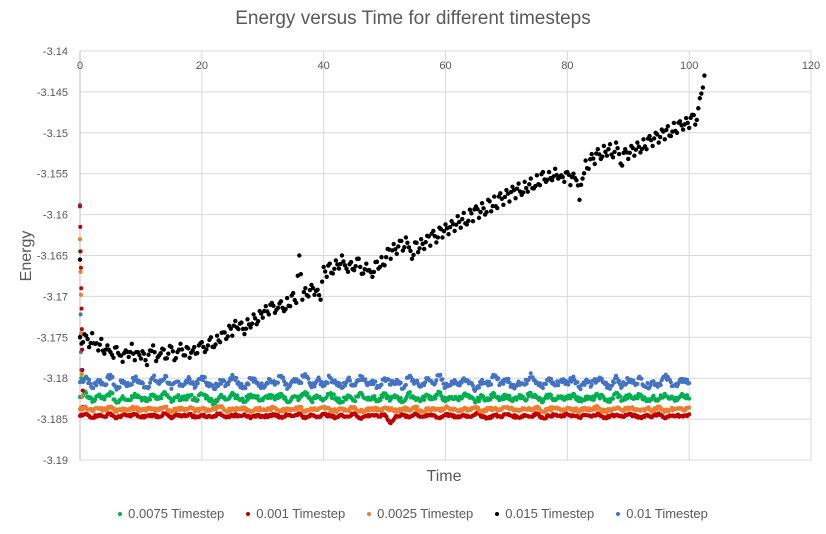 The image size is (826, 534). I want to click on x-tick-label: 100, so click(689, 66).